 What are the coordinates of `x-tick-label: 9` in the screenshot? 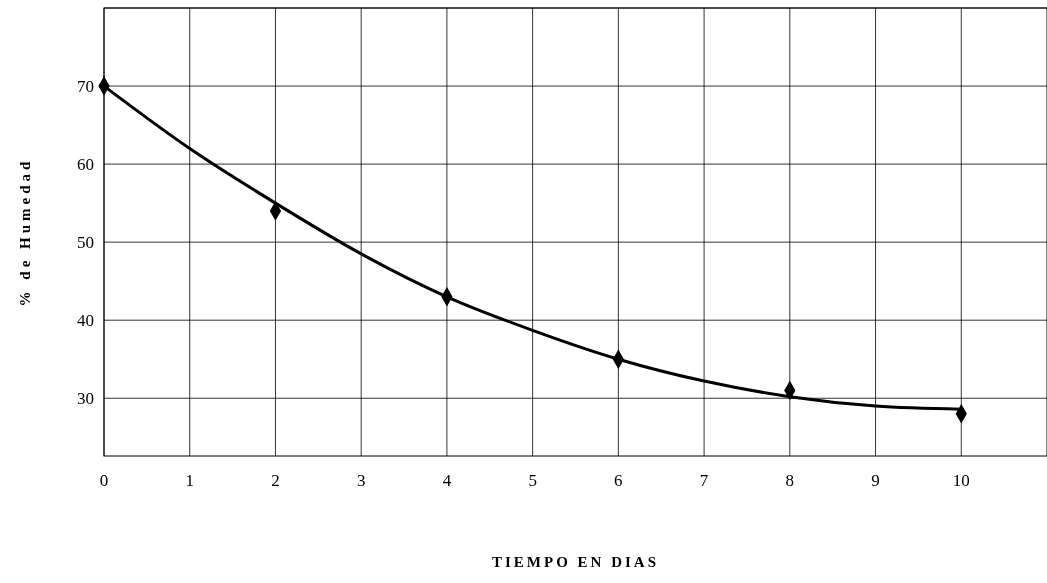 It's located at (875, 480).